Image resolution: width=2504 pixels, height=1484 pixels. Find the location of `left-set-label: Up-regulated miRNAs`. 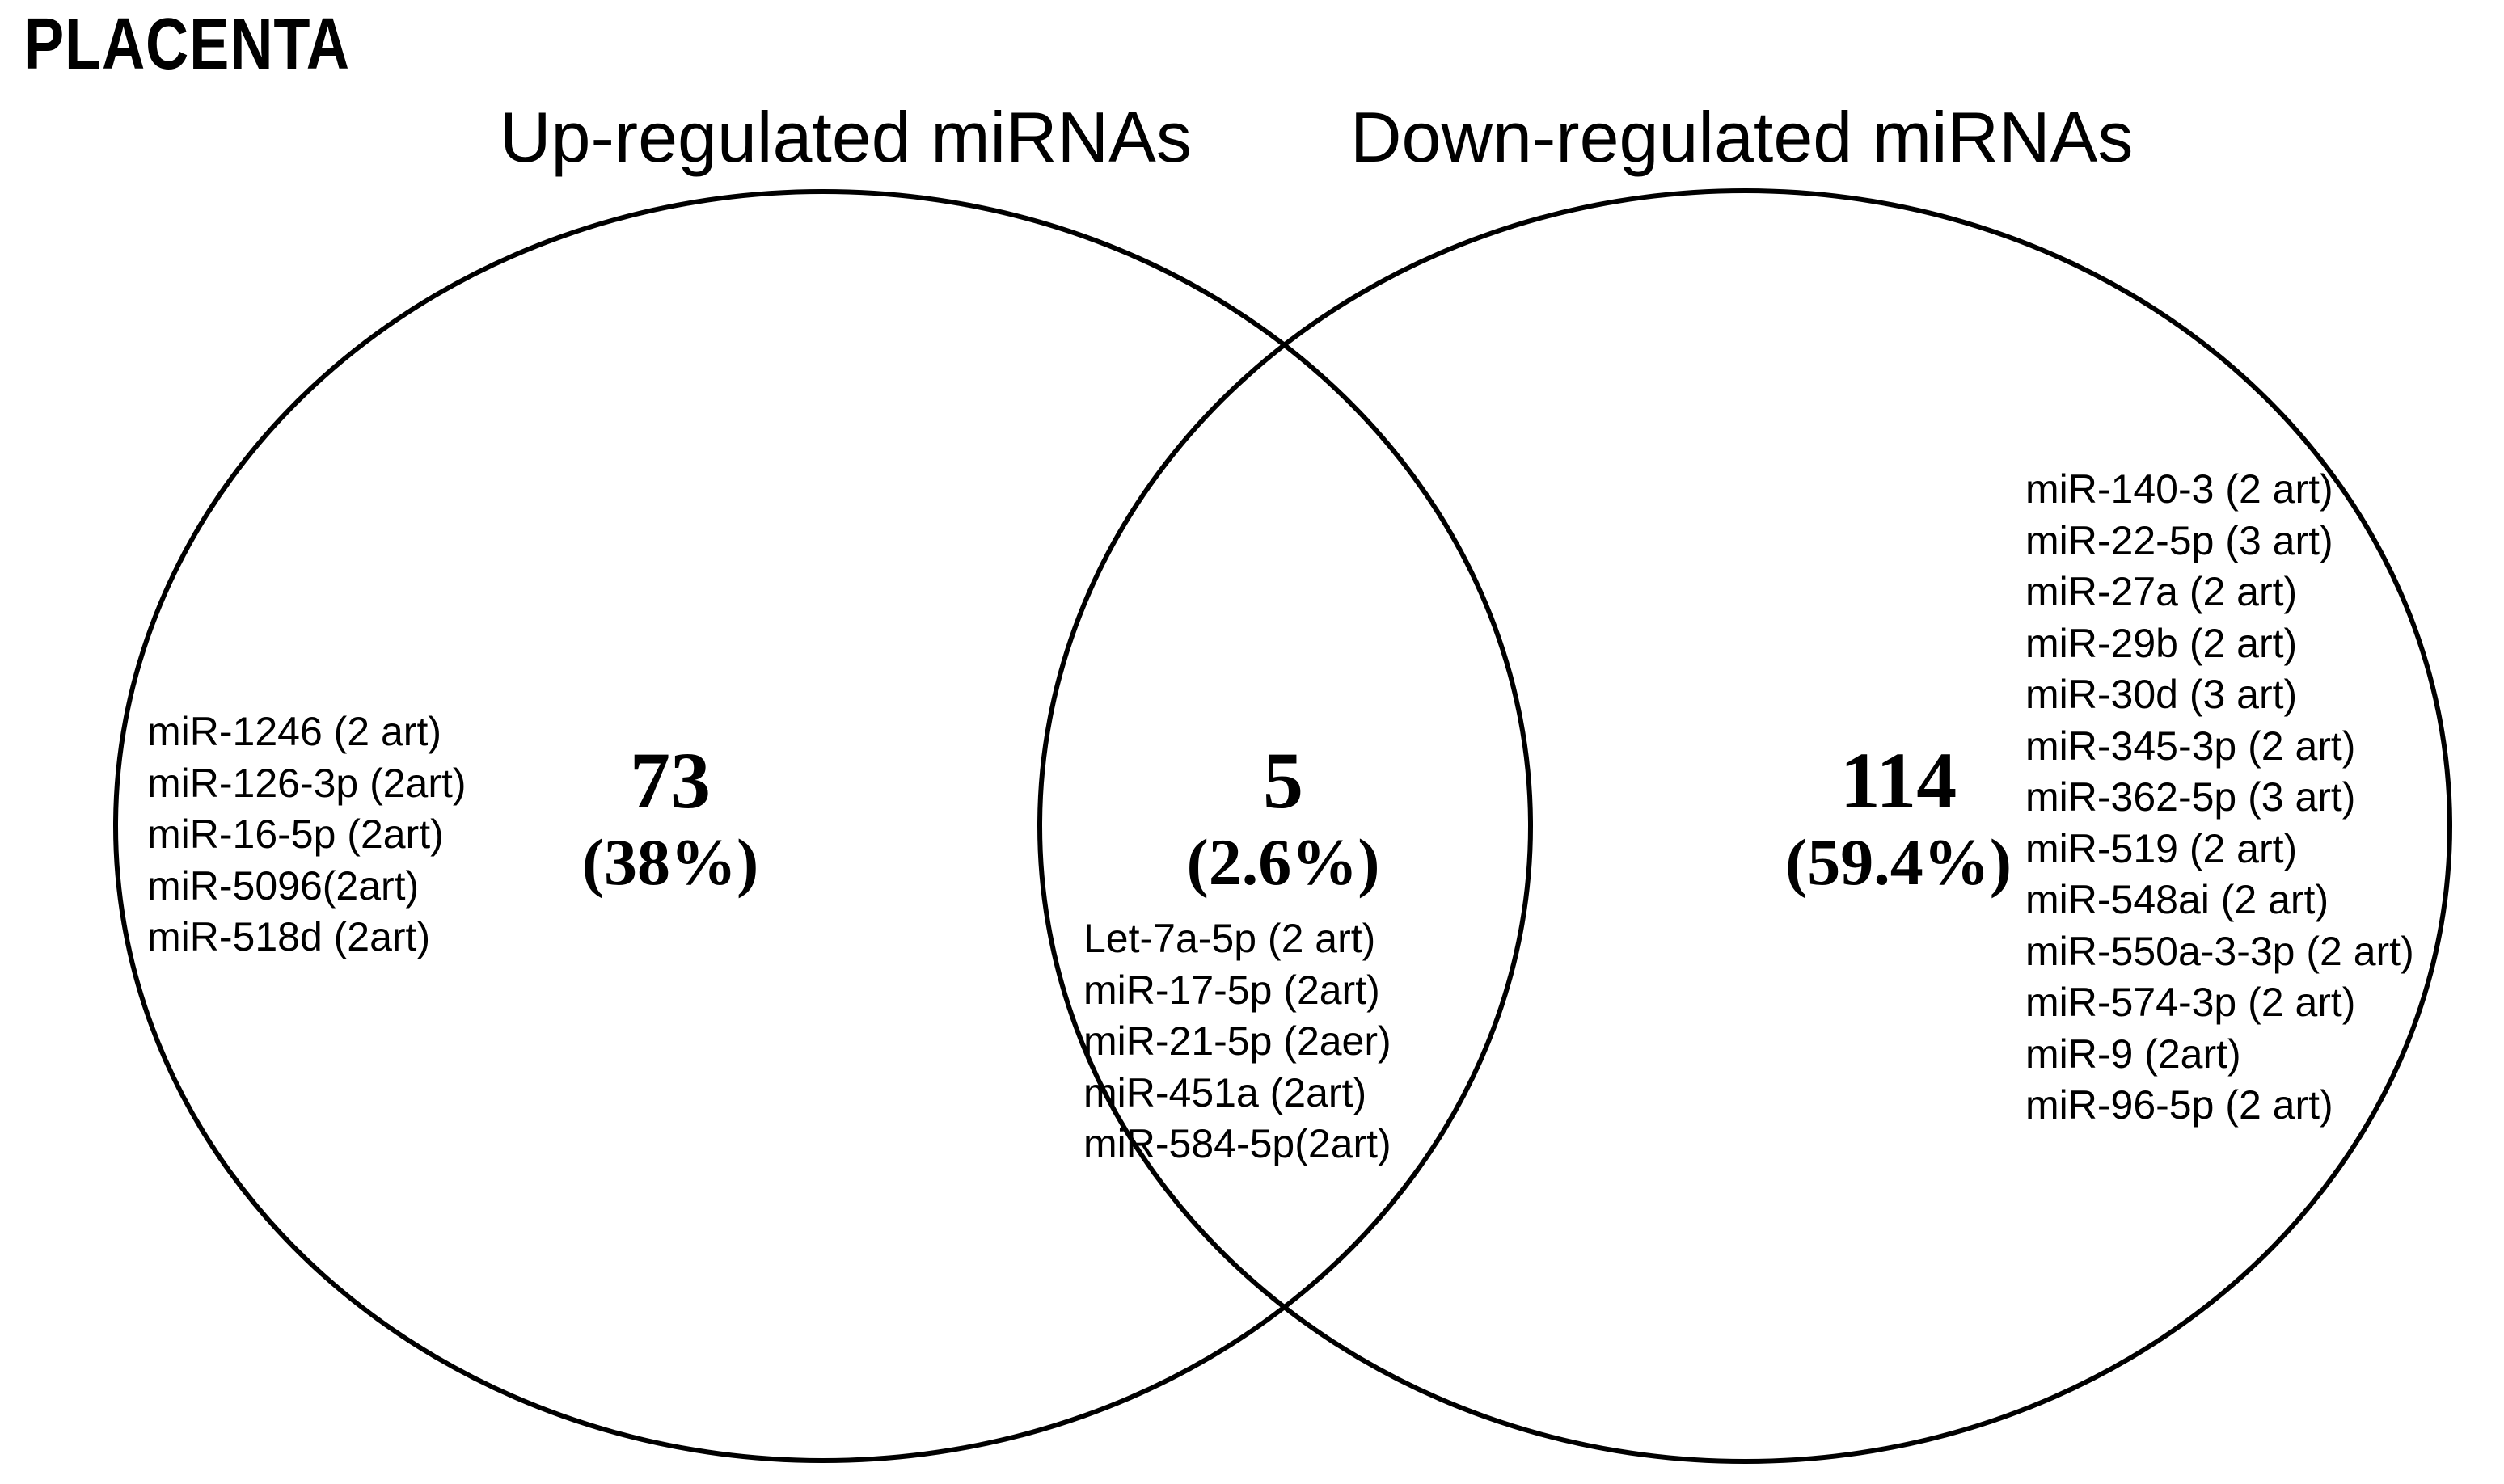

left-set-label: Up-regulated miRNAs is located at coordinates (846, 137).